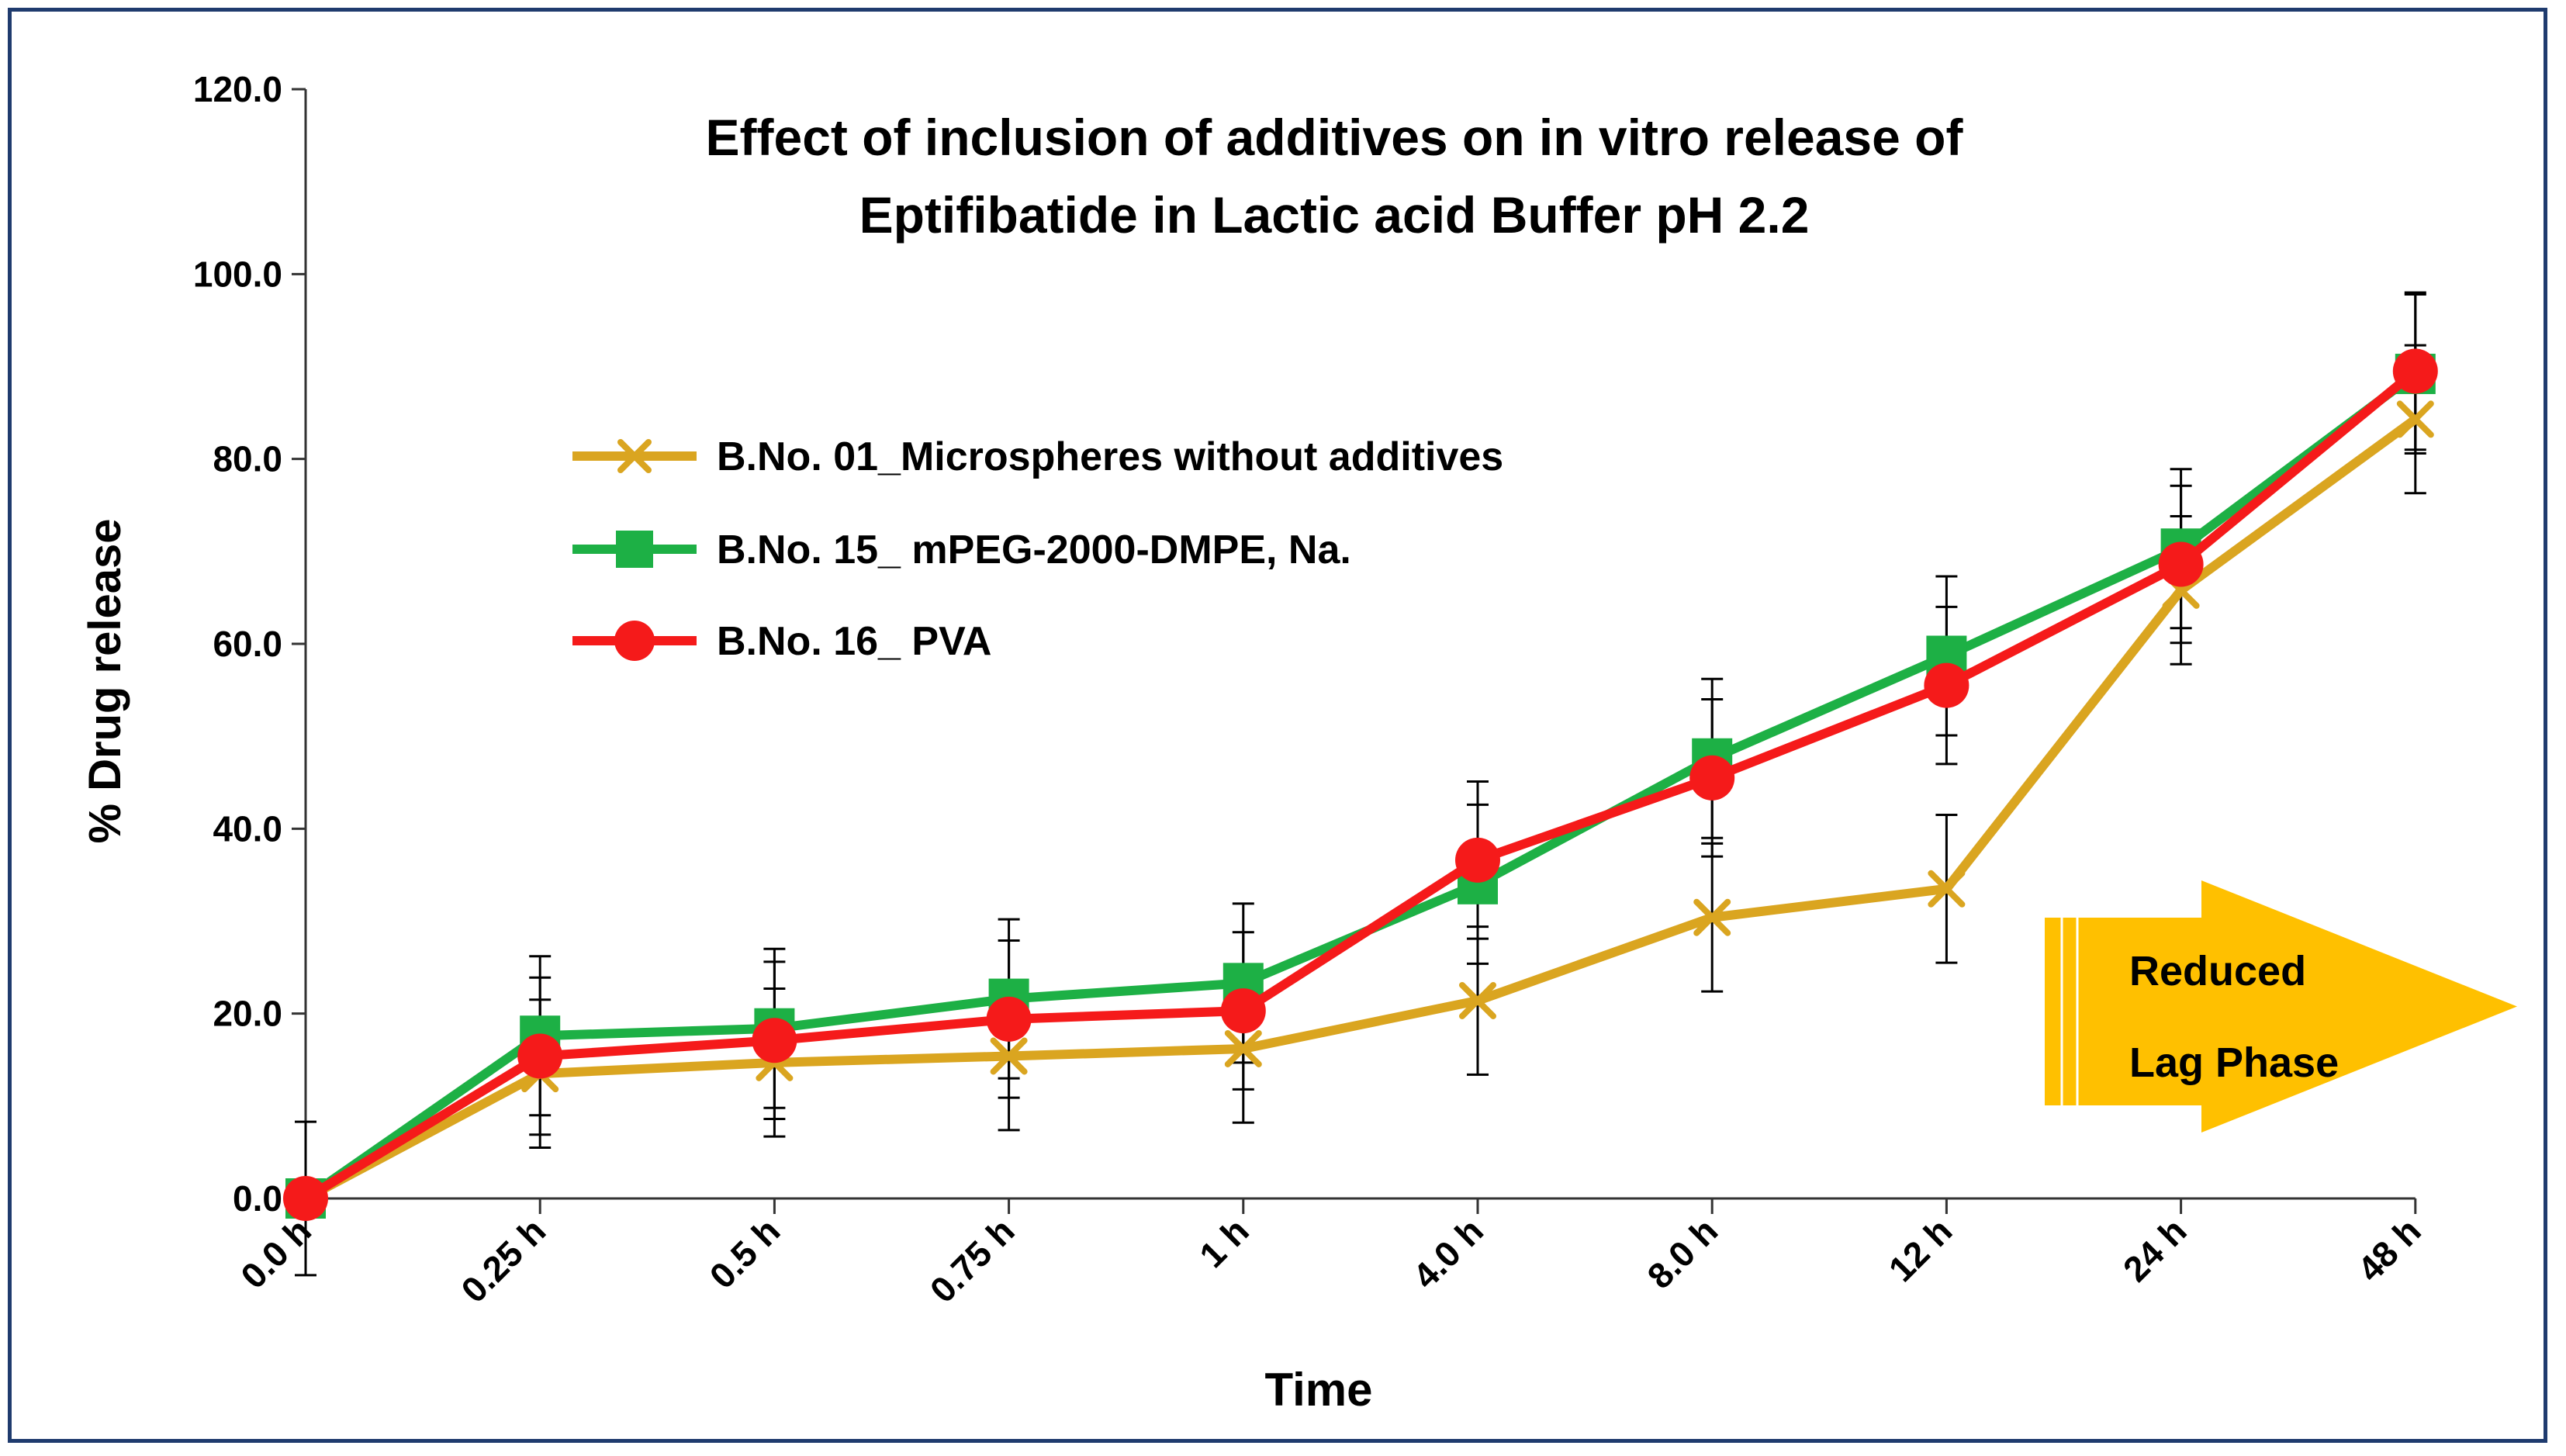  Describe the element at coordinates (248, 459) in the screenshot. I see `y-tick-label: 80.0` at that location.